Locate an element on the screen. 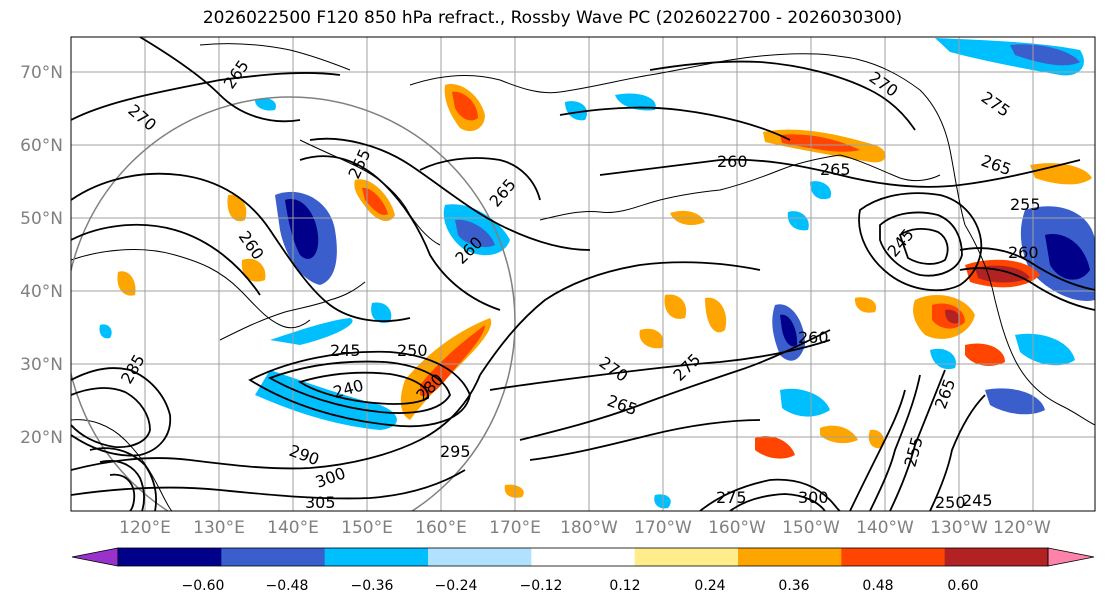 This screenshot has width=1105, height=604. colorbar-tick-label: 0.12 is located at coordinates (624, 586).